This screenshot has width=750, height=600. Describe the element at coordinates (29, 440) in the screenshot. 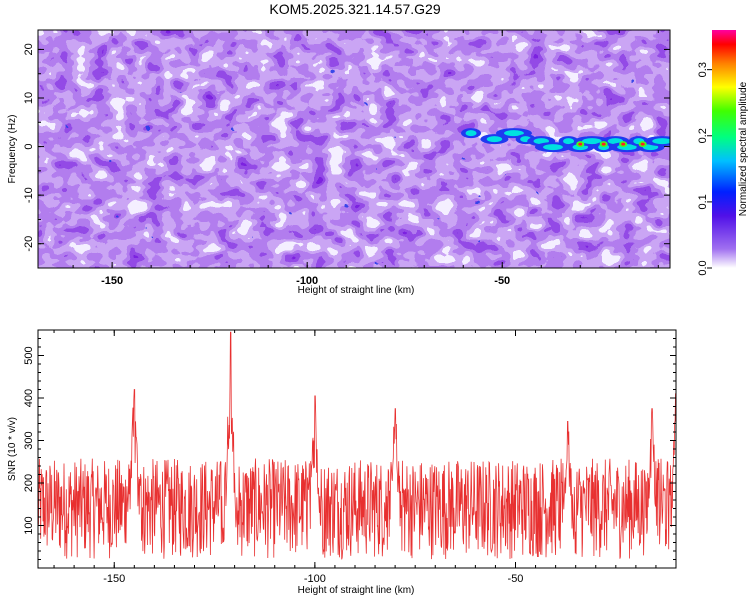

I see `snr-ytick-label: 300` at that location.